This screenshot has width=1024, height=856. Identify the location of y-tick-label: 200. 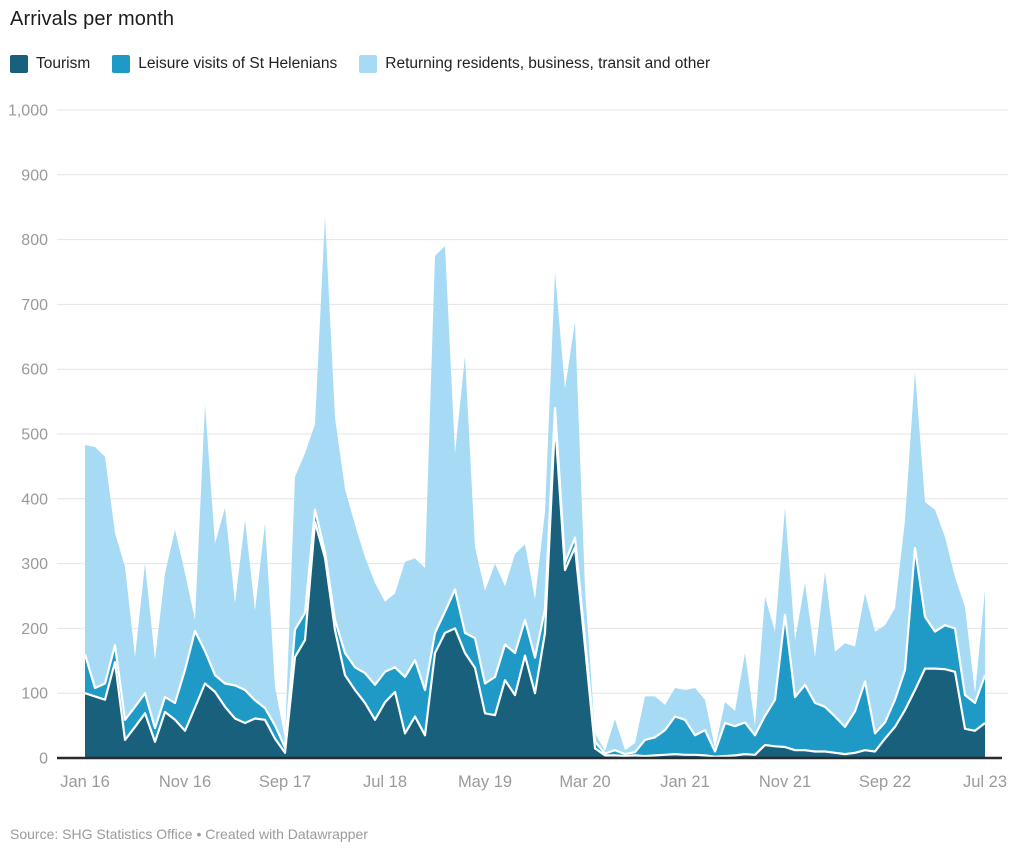
(34, 629).